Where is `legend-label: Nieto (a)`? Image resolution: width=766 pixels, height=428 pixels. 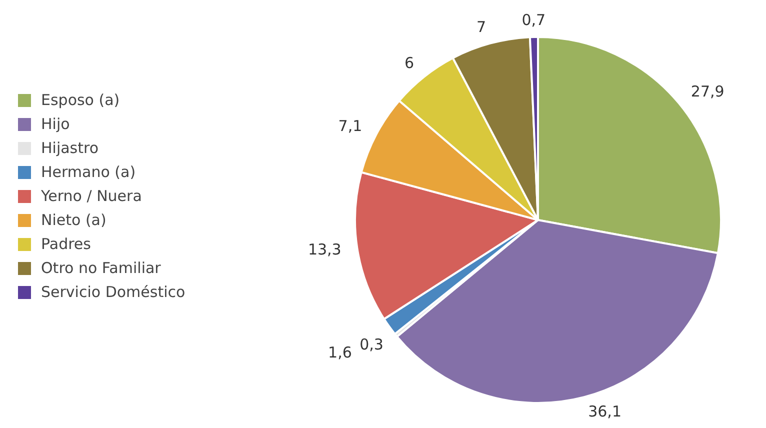 legend-label: Nieto (a) is located at coordinates (73, 220).